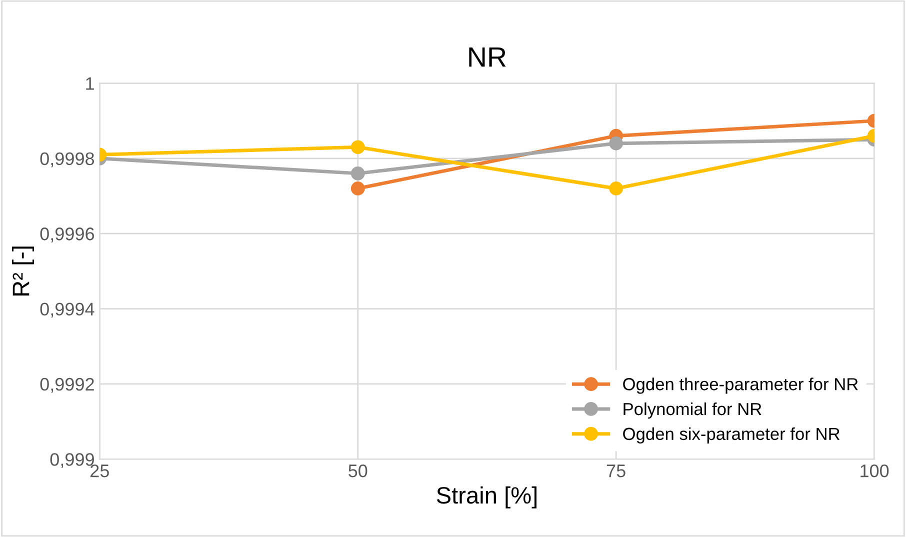 This screenshot has height=537, width=906. Describe the element at coordinates (874, 471) in the screenshot. I see `x-tick-label: 100` at that location.